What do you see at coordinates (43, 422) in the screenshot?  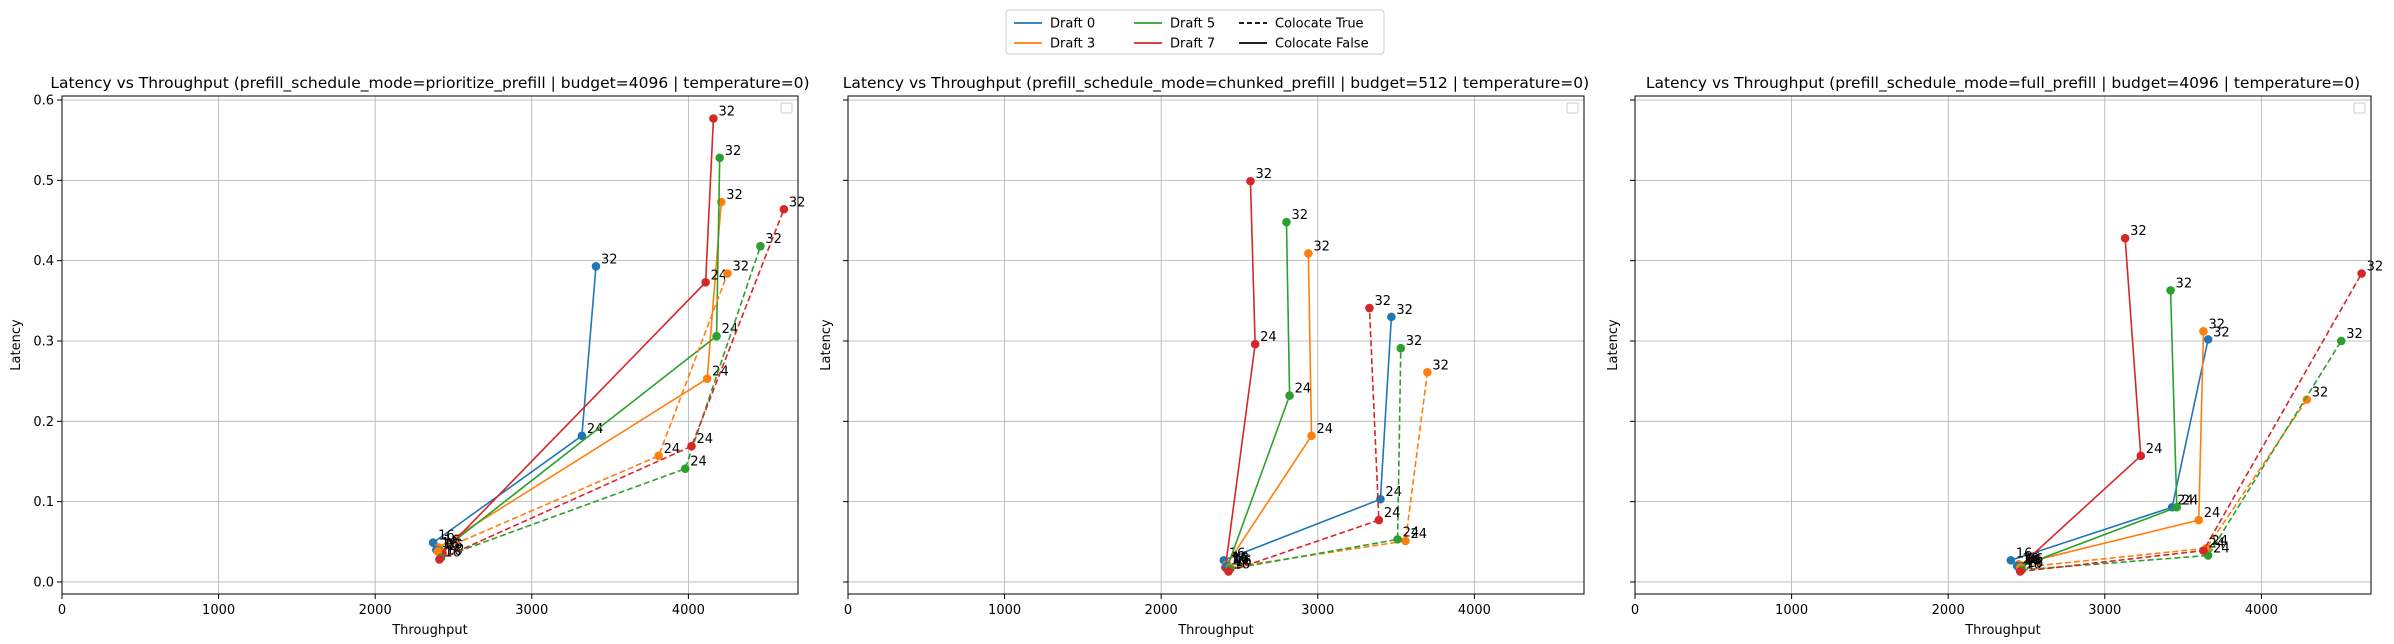 I see `y-tick-label: 0.2` at bounding box center [43, 422].